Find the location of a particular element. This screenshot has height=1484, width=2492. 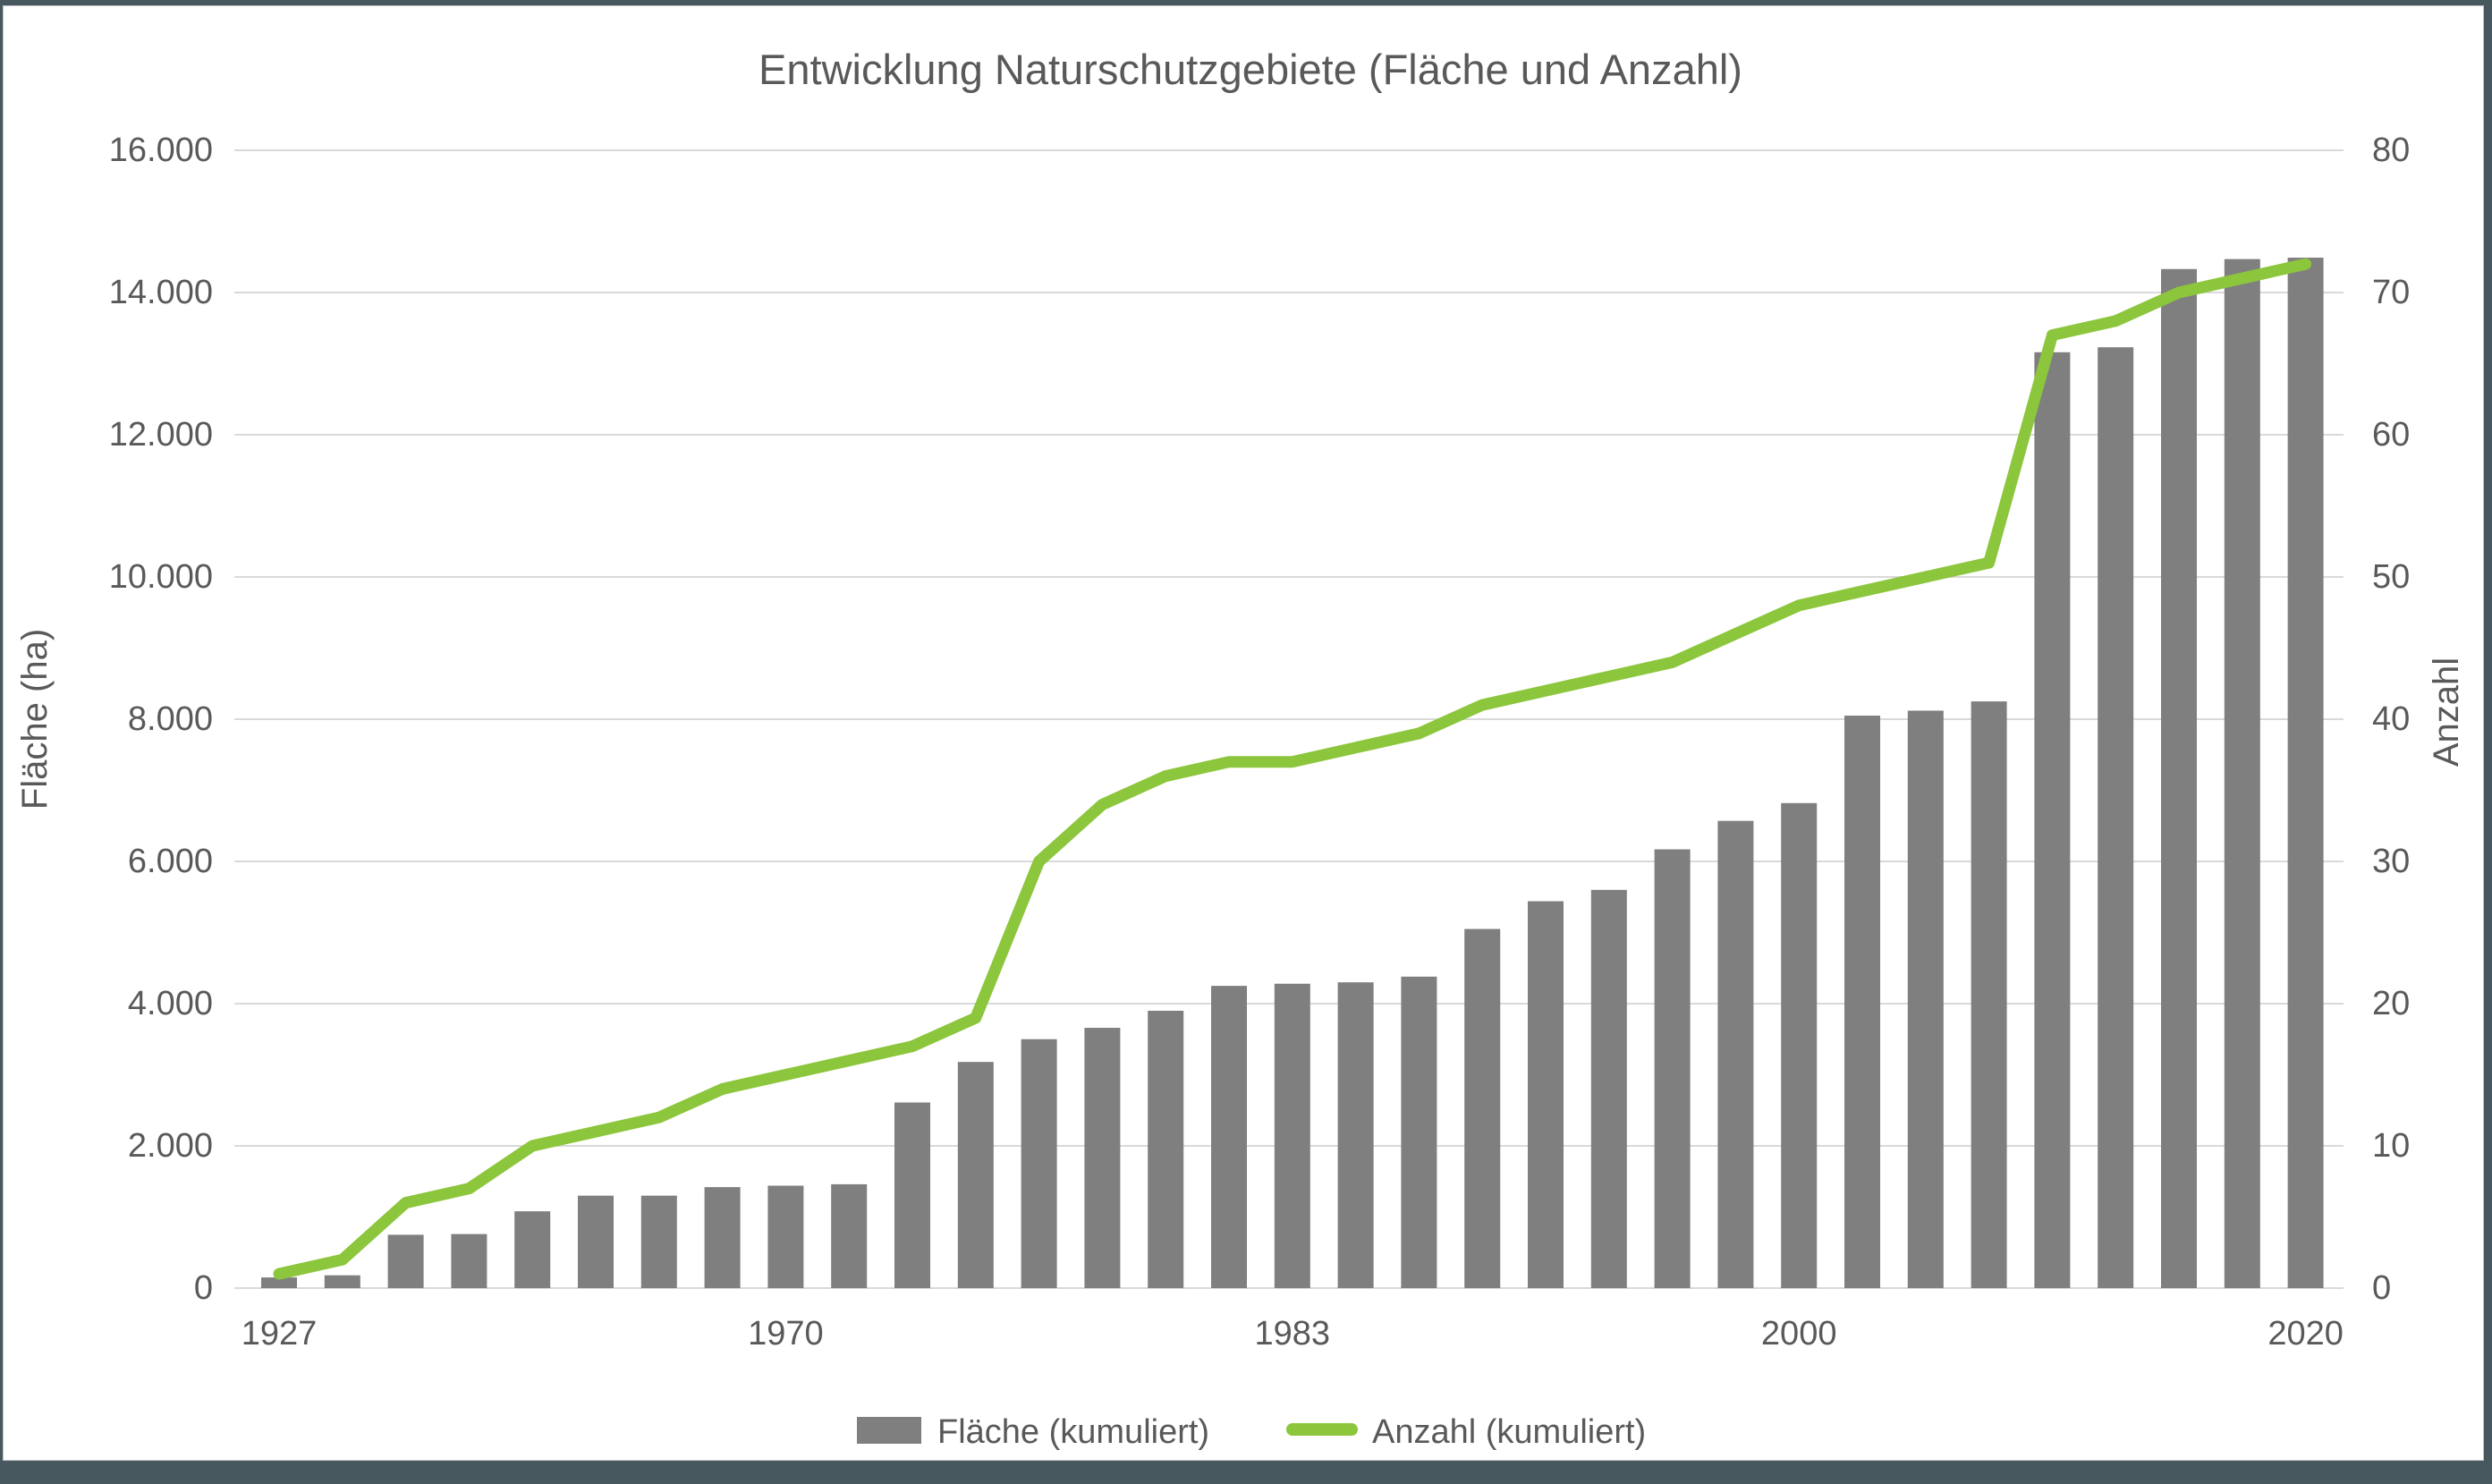

legend-swatch-anzahl is located at coordinates (1322, 1429).